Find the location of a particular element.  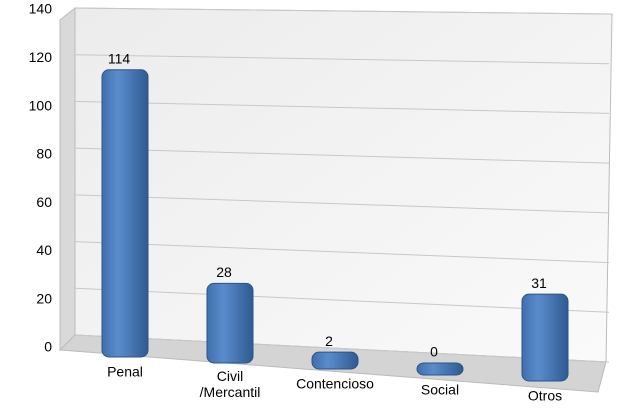

value-label: 2 is located at coordinates (329, 341).